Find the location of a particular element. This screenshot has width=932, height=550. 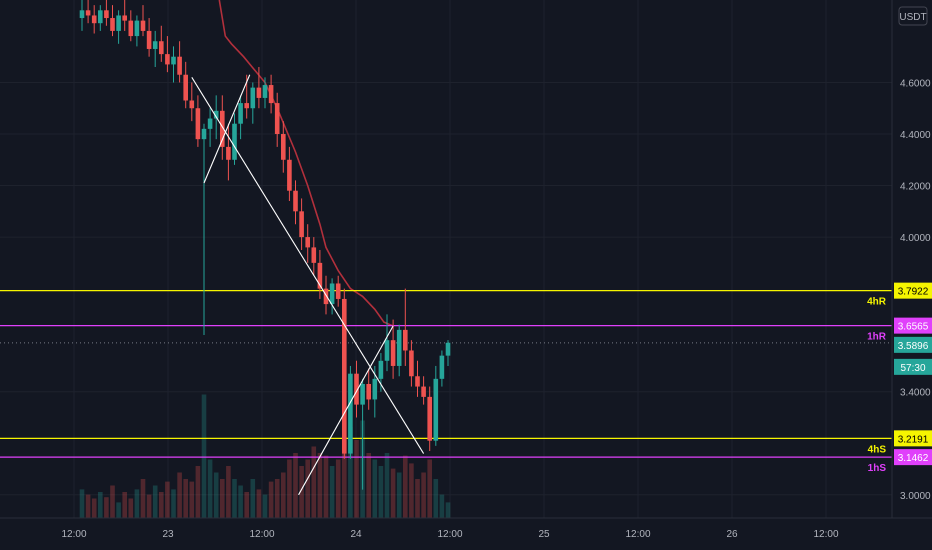

currency-button: USDT is located at coordinates (913, 16).